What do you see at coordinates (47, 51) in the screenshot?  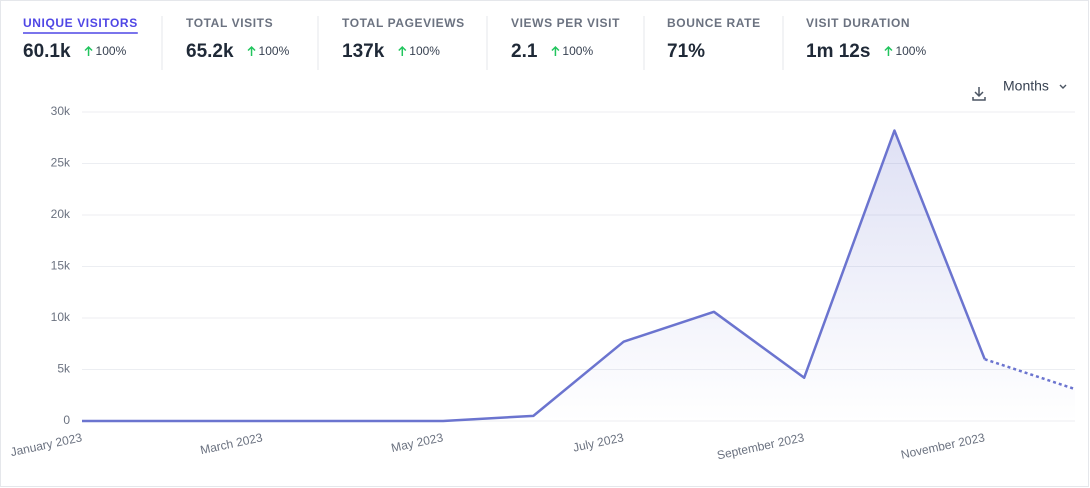 I see `stat-value: 60.1k` at bounding box center [47, 51].